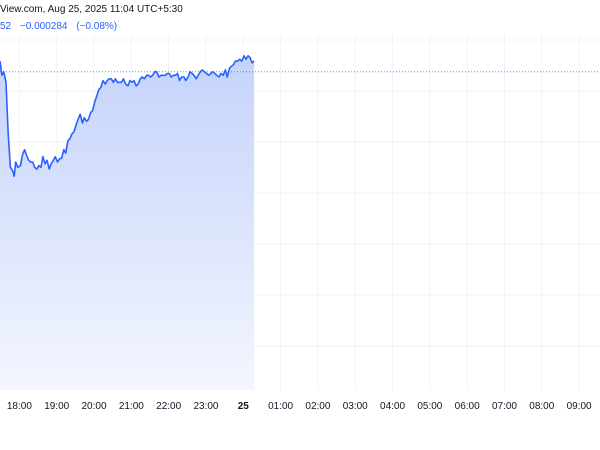 The width and height of the screenshot is (600, 450). What do you see at coordinates (91, 9) in the screenshot?
I see `chart-attribution: View.com, Aug 25, 2025 11:04 UTC+5:30` at bounding box center [91, 9].